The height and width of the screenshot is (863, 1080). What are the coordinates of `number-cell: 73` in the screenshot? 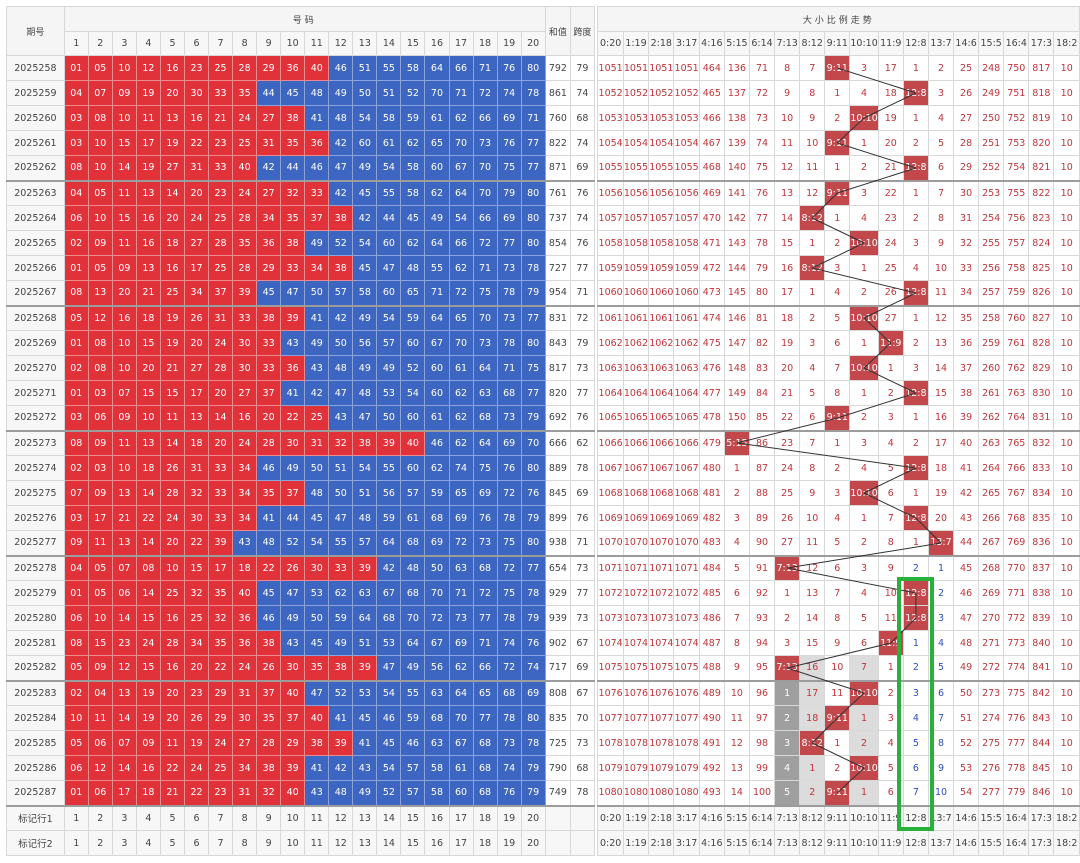 It's located at (485, 343).